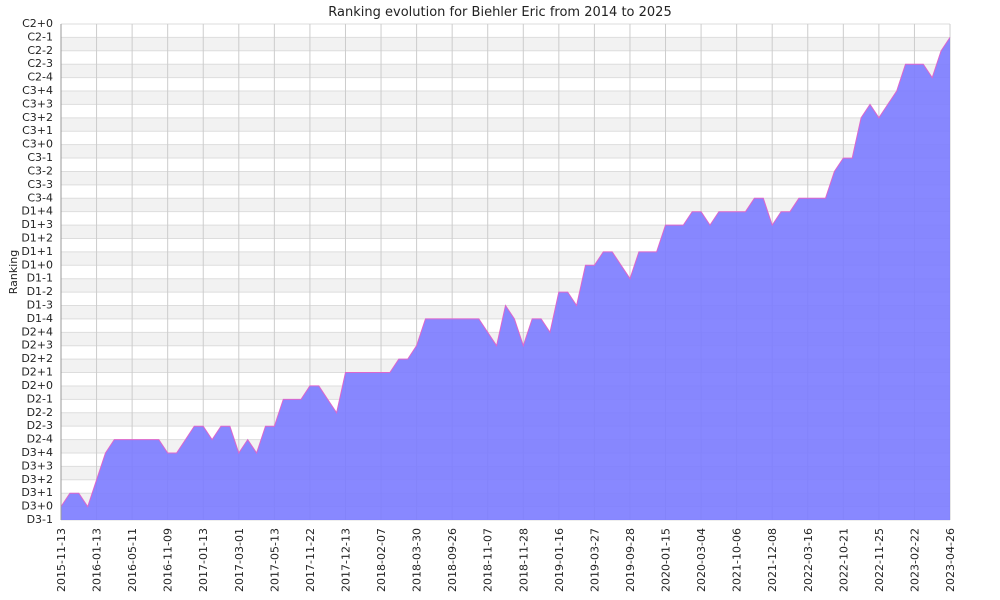 Image resolution: width=1000 pixels, height=600 pixels. I want to click on y-tick-label: D1+3, so click(37, 224).